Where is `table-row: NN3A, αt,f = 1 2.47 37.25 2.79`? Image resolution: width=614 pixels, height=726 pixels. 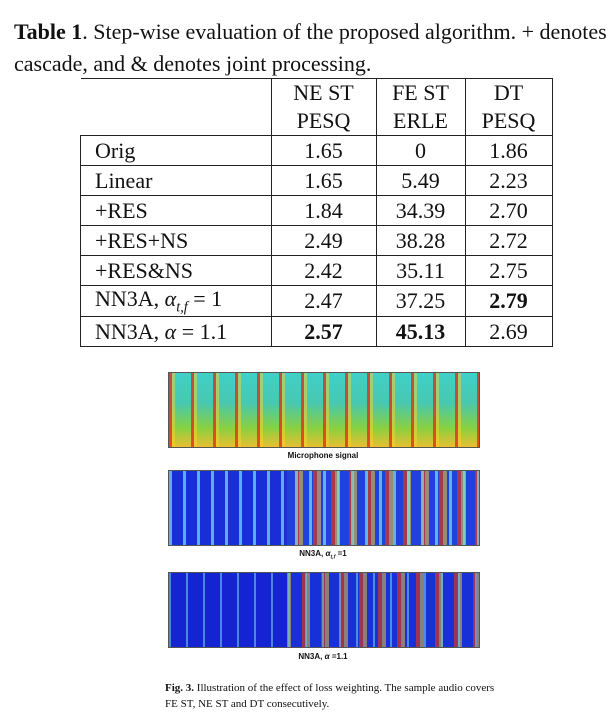 table-row: NN3A, αt,f = 1 2.47 37.25 2.79 is located at coordinates (316, 301).